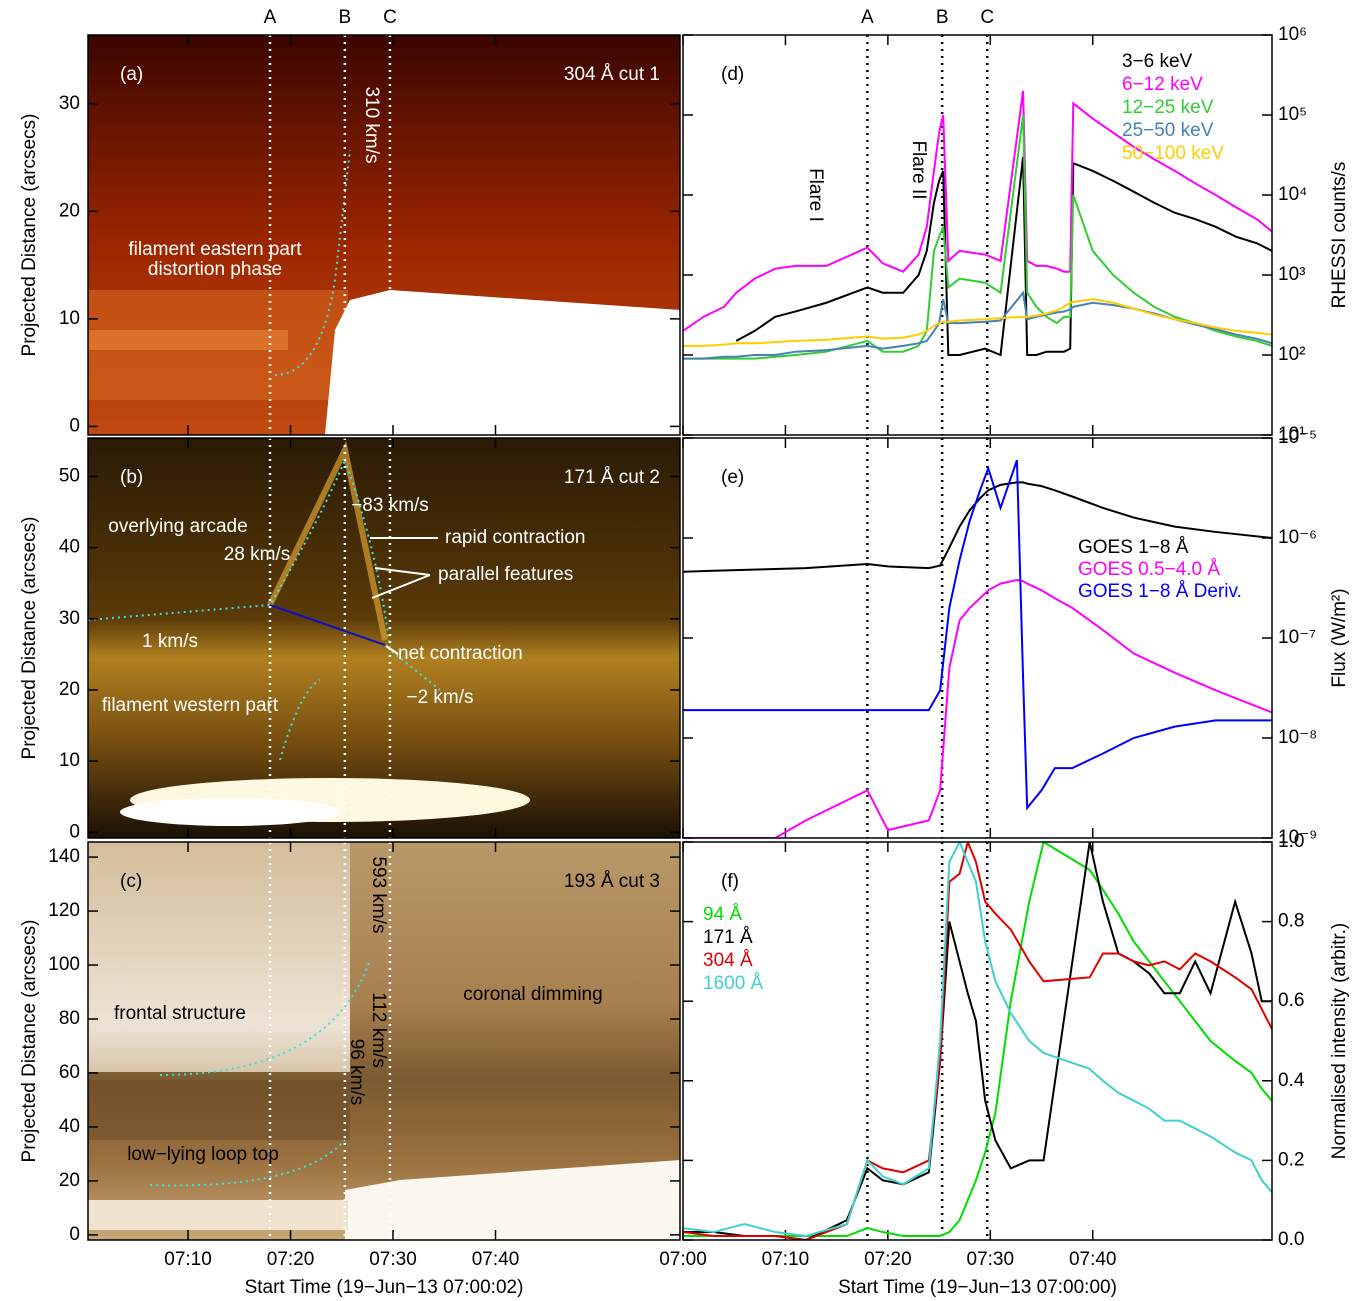 The width and height of the screenshot is (1359, 1301). I want to click on annotation: coronal dimming, so click(532, 994).